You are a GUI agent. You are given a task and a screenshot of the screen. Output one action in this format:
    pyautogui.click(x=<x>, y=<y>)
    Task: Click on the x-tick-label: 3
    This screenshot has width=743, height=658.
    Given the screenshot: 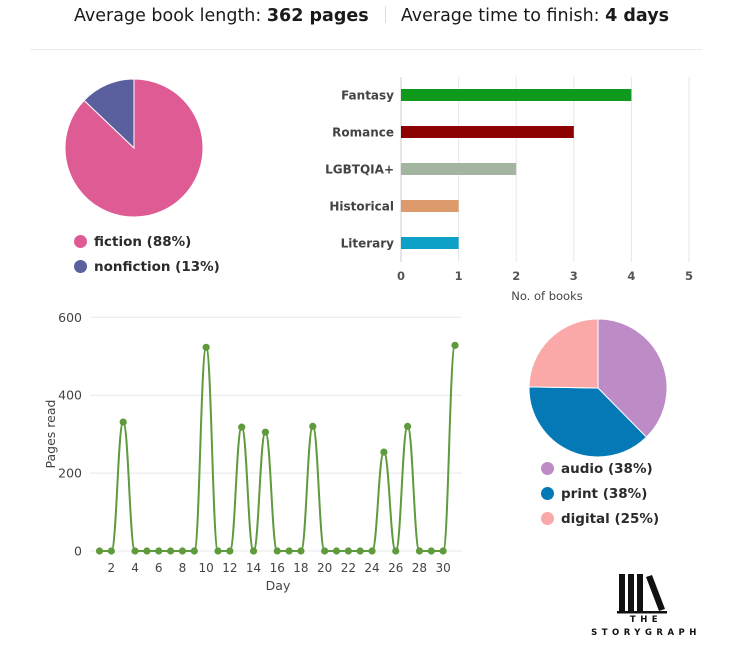 What is the action you would take?
    pyautogui.click(x=574, y=276)
    